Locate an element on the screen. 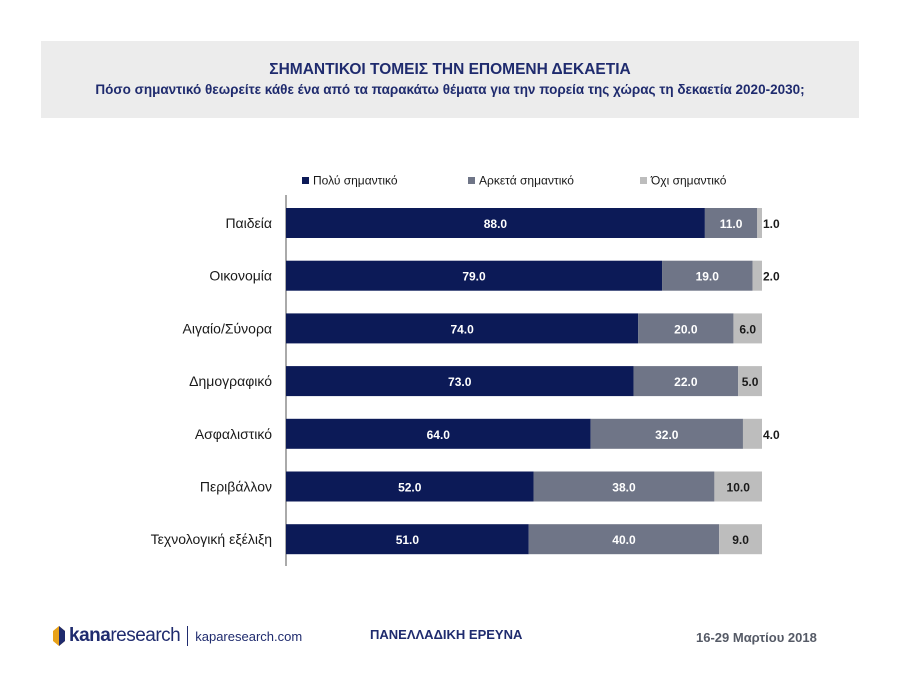  survey-label: ΠΑΝΕΛΛΑΔΙΚΗ ΕΡΕΥΝΑ is located at coordinates (446, 634).